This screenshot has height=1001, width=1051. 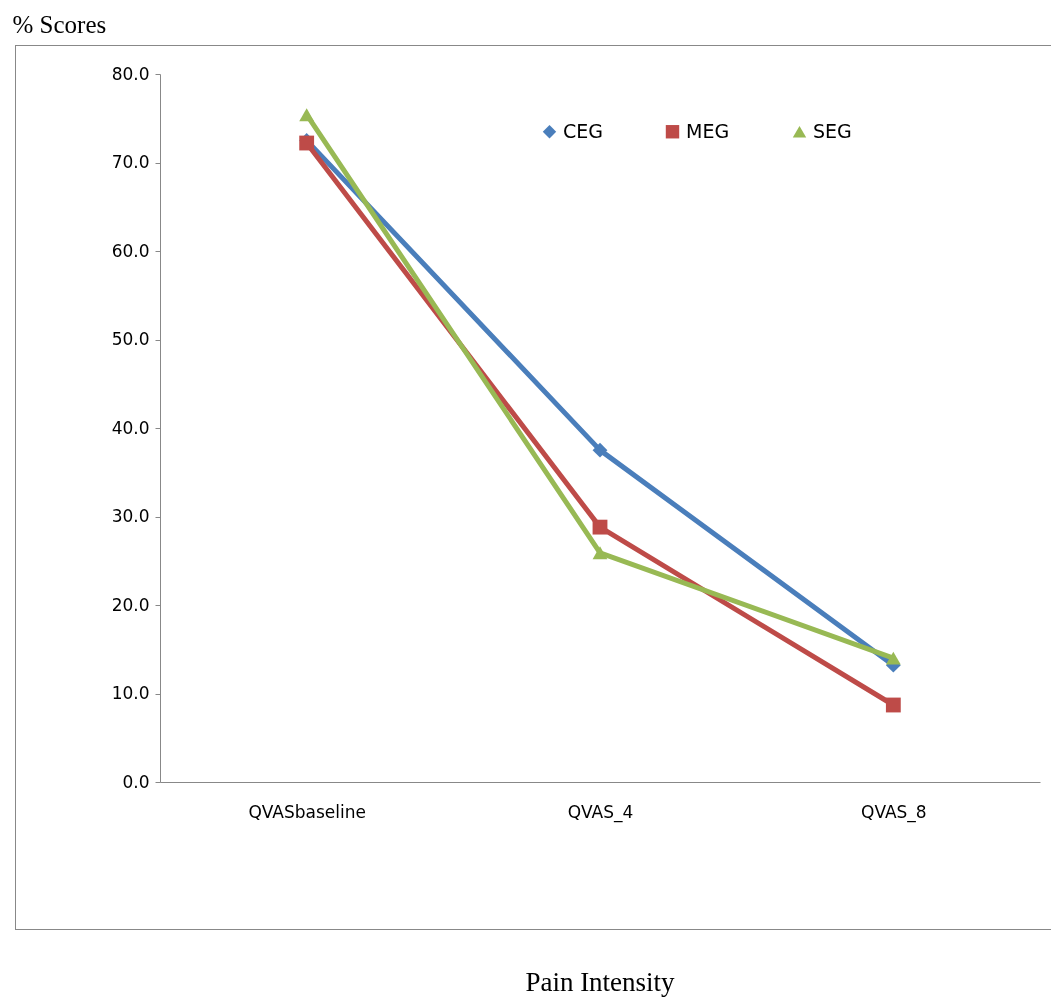 I want to click on legend-label: MEG, so click(x=708, y=130).